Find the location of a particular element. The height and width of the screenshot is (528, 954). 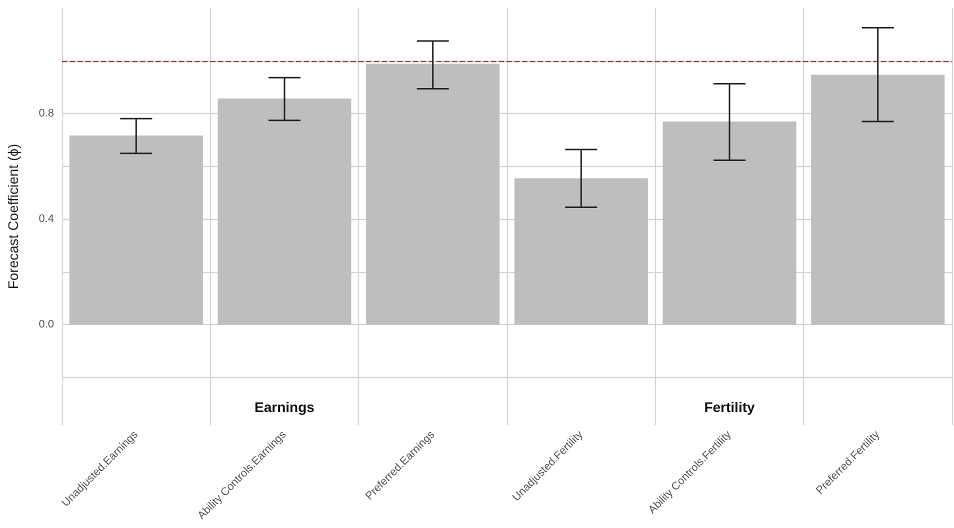

y-tick-label: 0.8 is located at coordinates (46, 114).